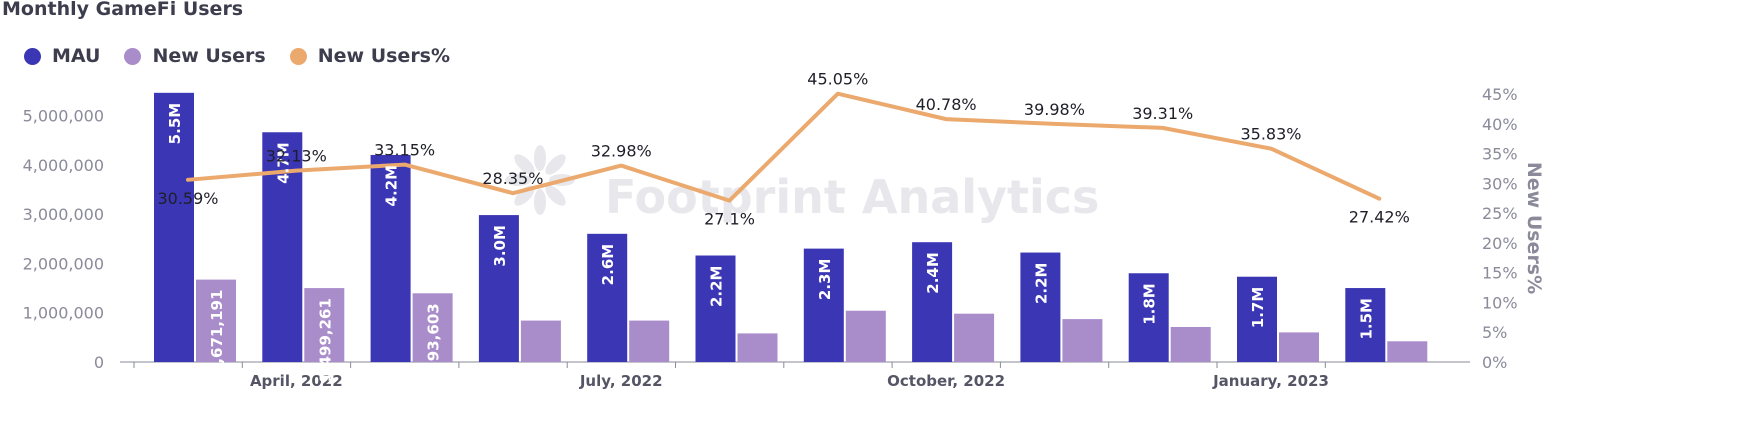 The height and width of the screenshot is (432, 1759). What do you see at coordinates (837, 79) in the screenshot?
I see `line-label-new-users-pct: 45.05%` at bounding box center [837, 79].